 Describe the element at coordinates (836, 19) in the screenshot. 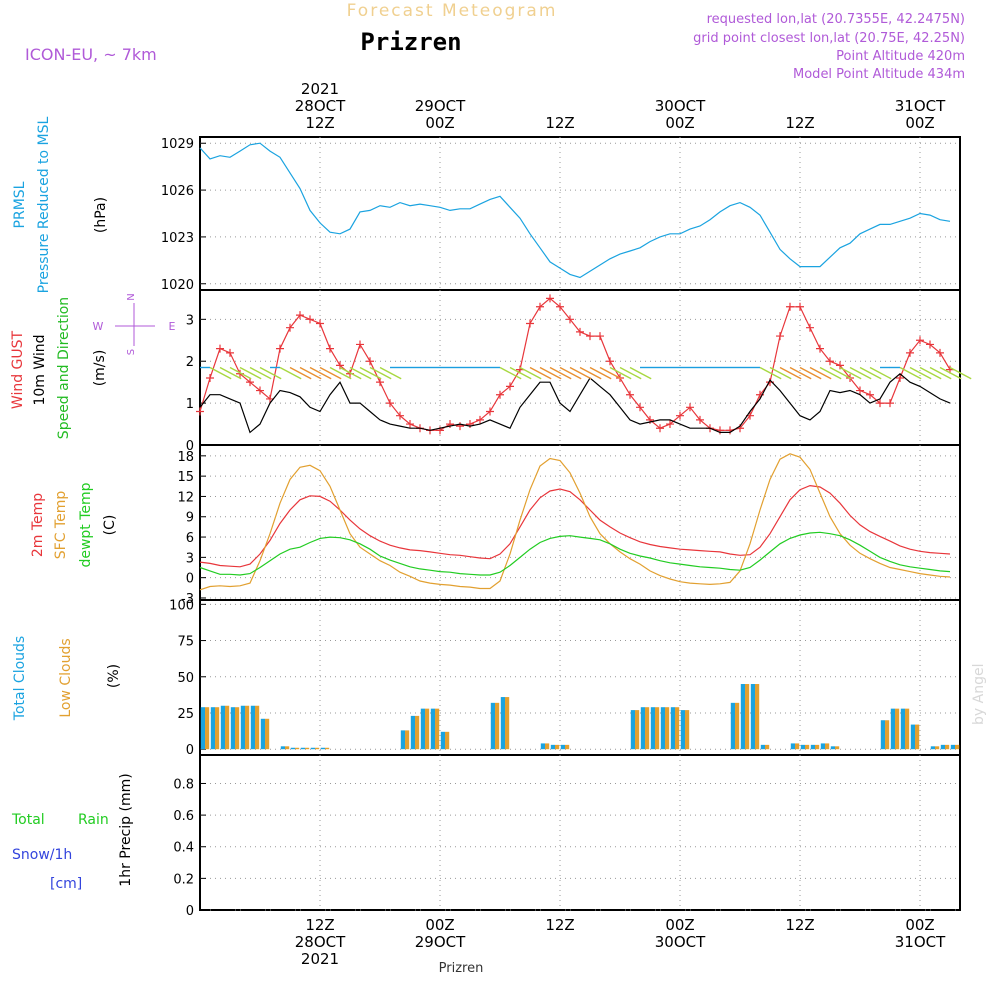

I see `requested-coords: requested lon,lat (20.7355E, 42.2475N)` at that location.